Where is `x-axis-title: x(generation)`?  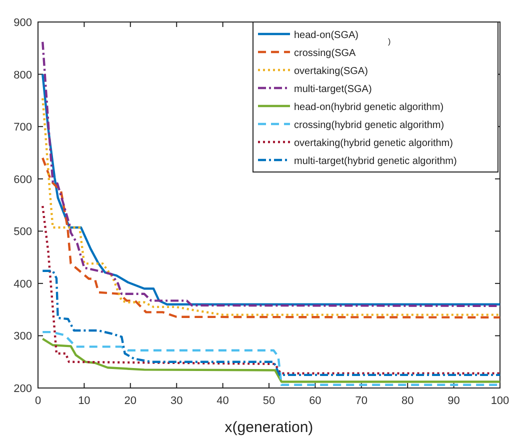 x-axis-title: x(generation) is located at coordinates (269, 427).